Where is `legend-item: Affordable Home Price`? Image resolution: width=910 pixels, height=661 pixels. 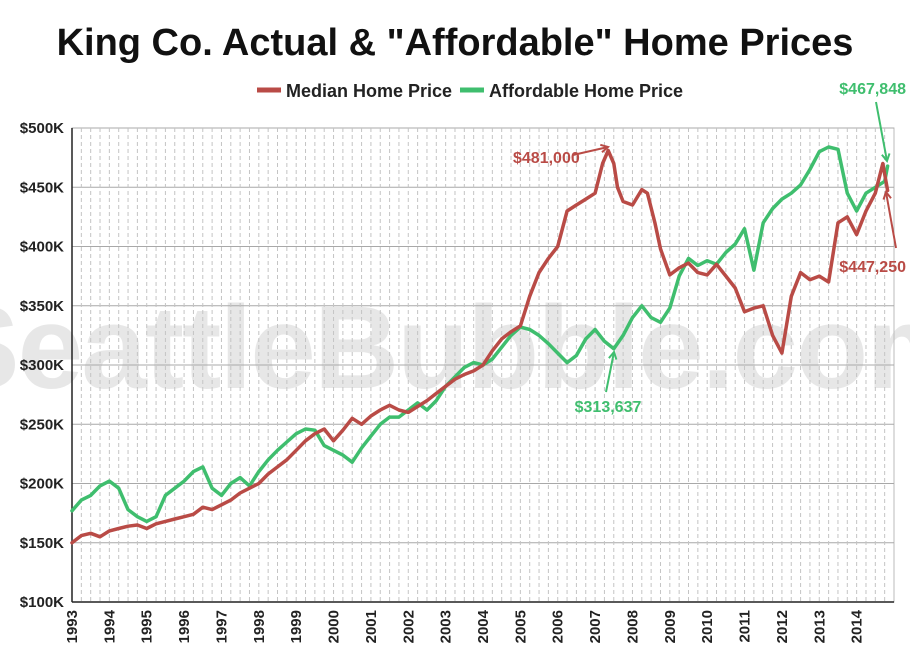
legend-item: Affordable Home Price is located at coordinates (571, 91).